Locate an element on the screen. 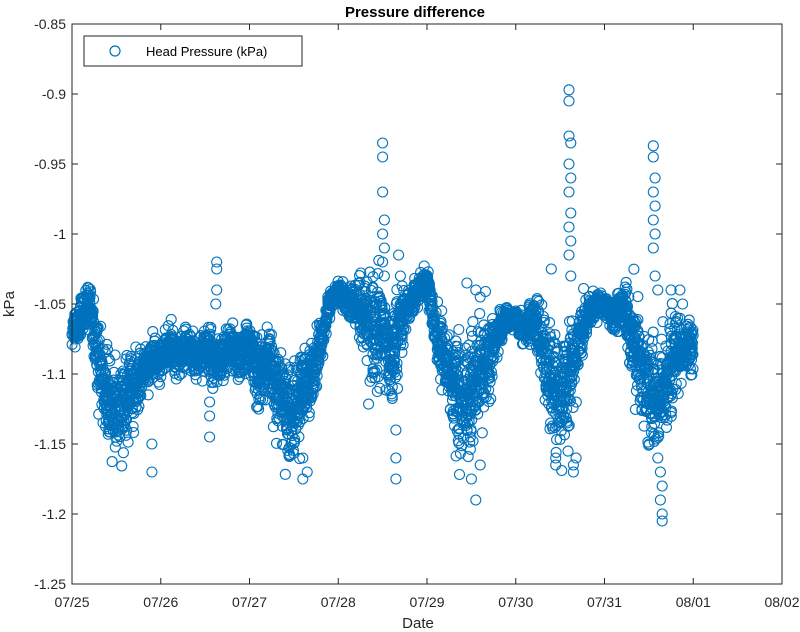  y-tick-label: -1.2 is located at coordinates (54, 514).